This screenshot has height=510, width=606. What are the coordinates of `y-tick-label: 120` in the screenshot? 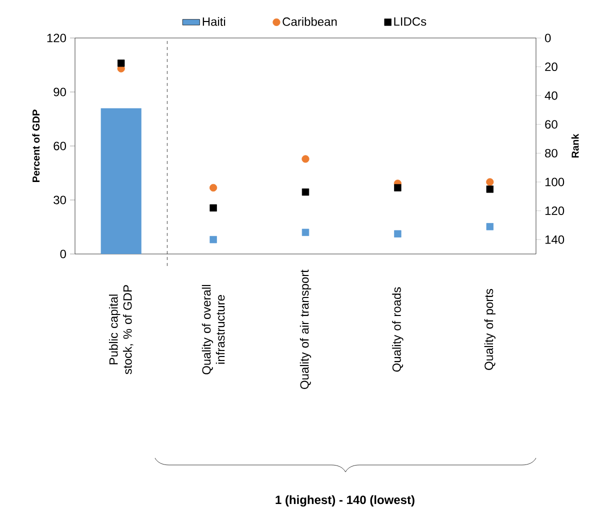 It's located at (56, 38).